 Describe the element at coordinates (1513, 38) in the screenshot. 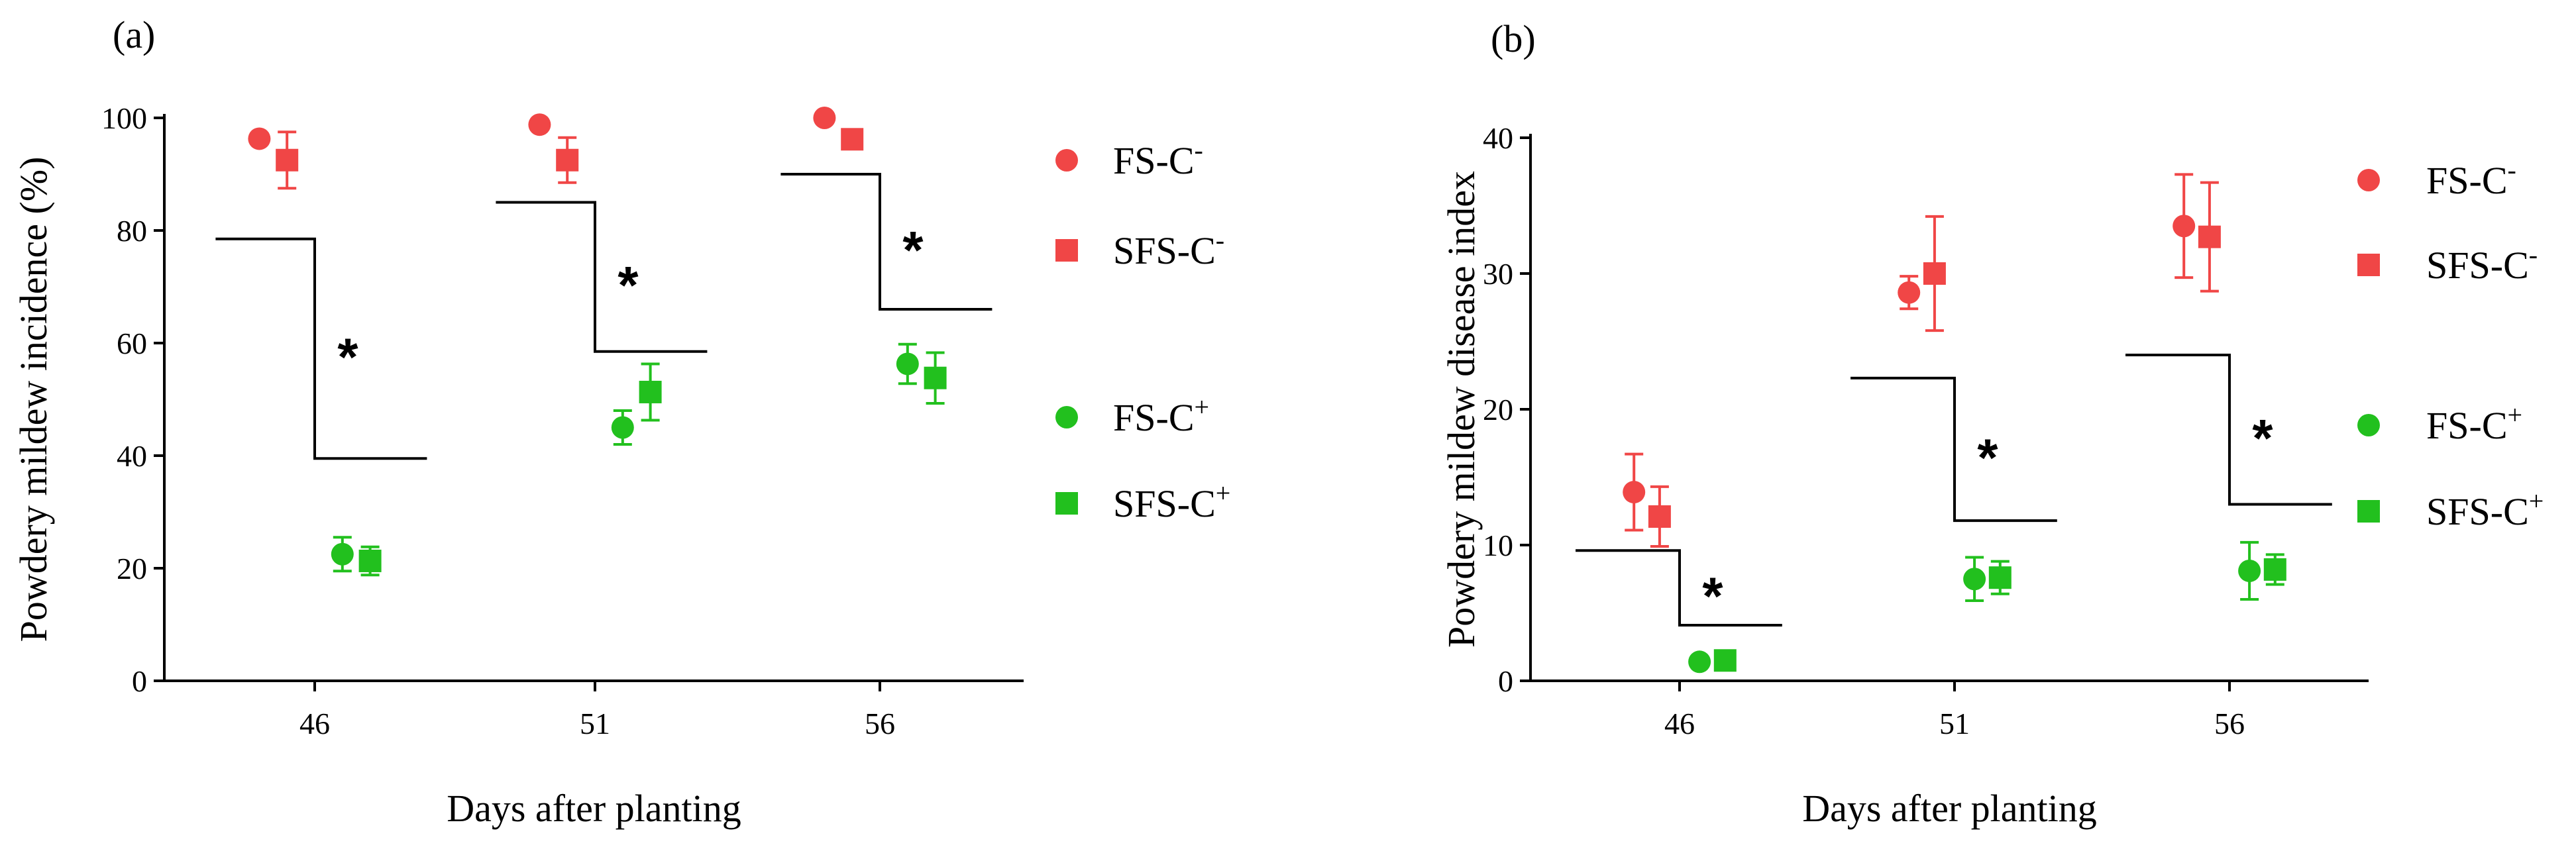

I see `panel-label: (b)` at that location.